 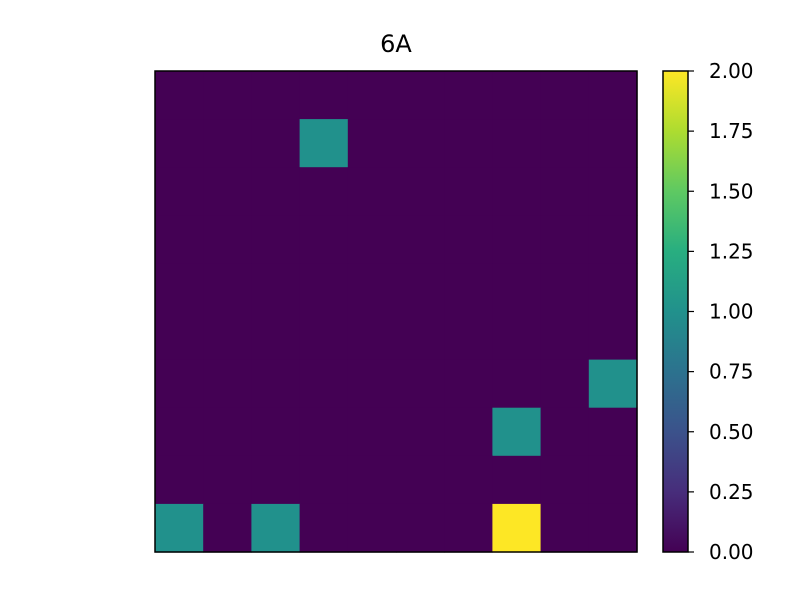 I want to click on heatmap-cell-r4-c6, so click(x=468, y=288).